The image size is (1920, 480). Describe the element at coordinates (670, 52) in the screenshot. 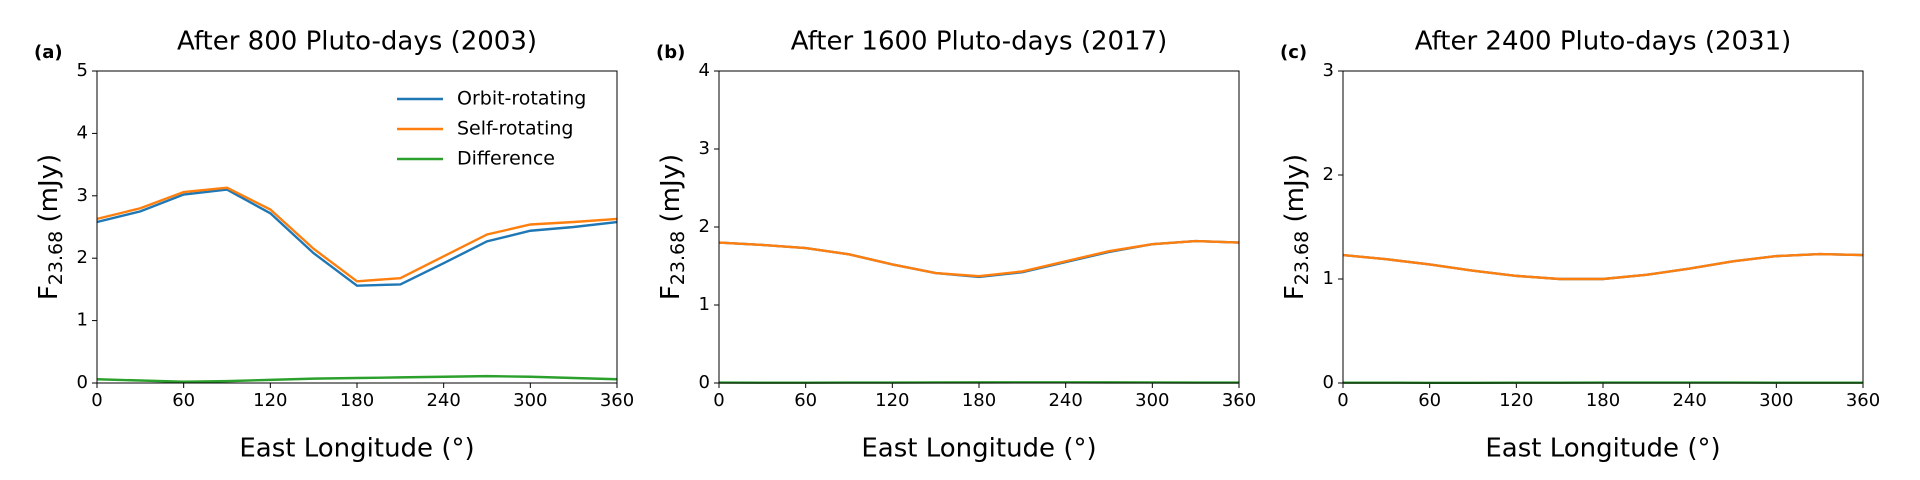

I see `panel-label: (b)` at that location.